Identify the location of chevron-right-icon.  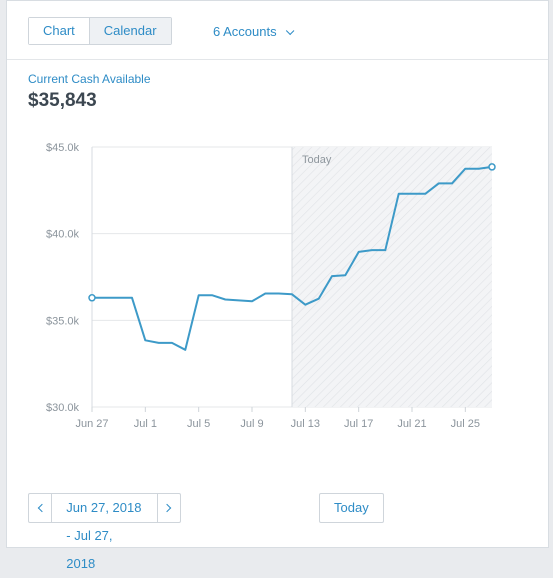
(167, 508).